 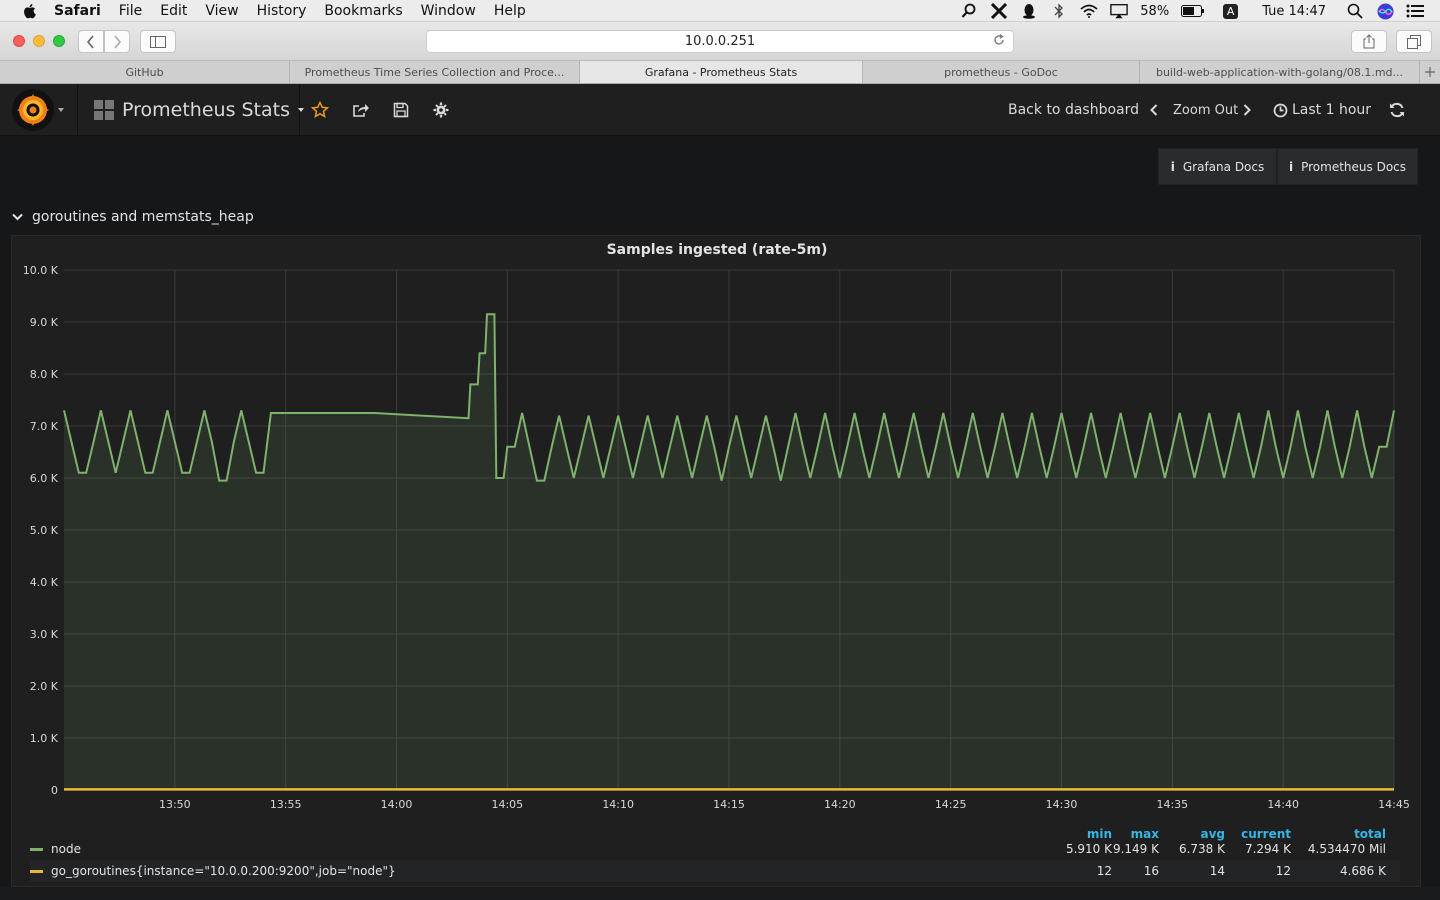 What do you see at coordinates (1223, 166) in the screenshot?
I see `grafana-docs-label: Grafana Docs` at bounding box center [1223, 166].